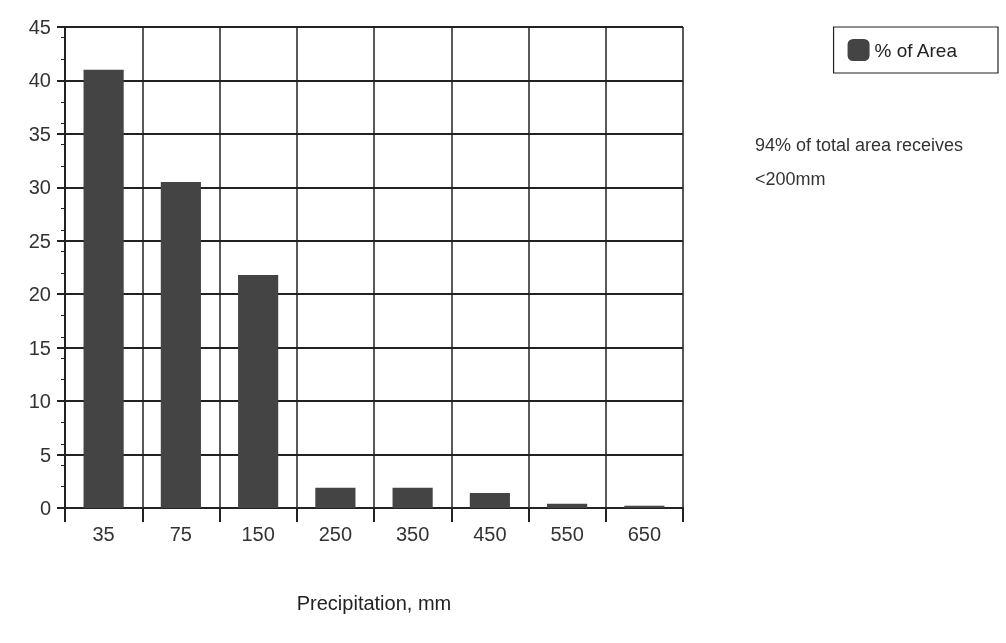 The width and height of the screenshot is (1006, 643). I want to click on y-tick-label: 45, so click(39, 27).